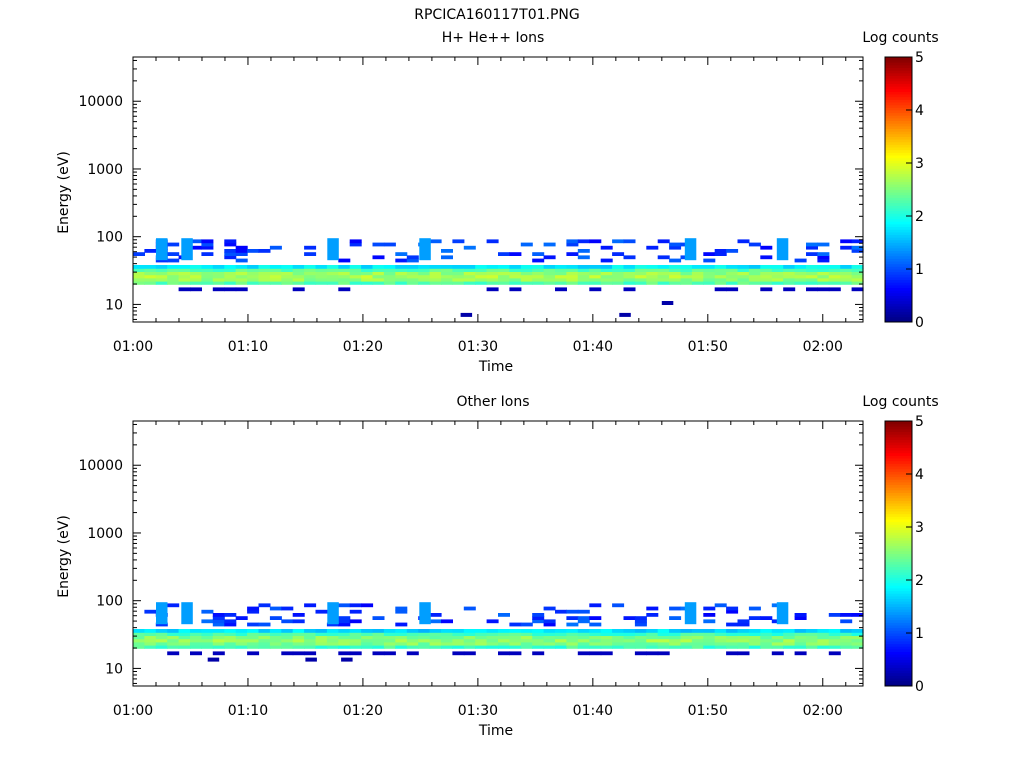 The width and height of the screenshot is (1024, 768). What do you see at coordinates (248, 711) in the screenshot?
I see `x-tick-label: 01:10` at bounding box center [248, 711].